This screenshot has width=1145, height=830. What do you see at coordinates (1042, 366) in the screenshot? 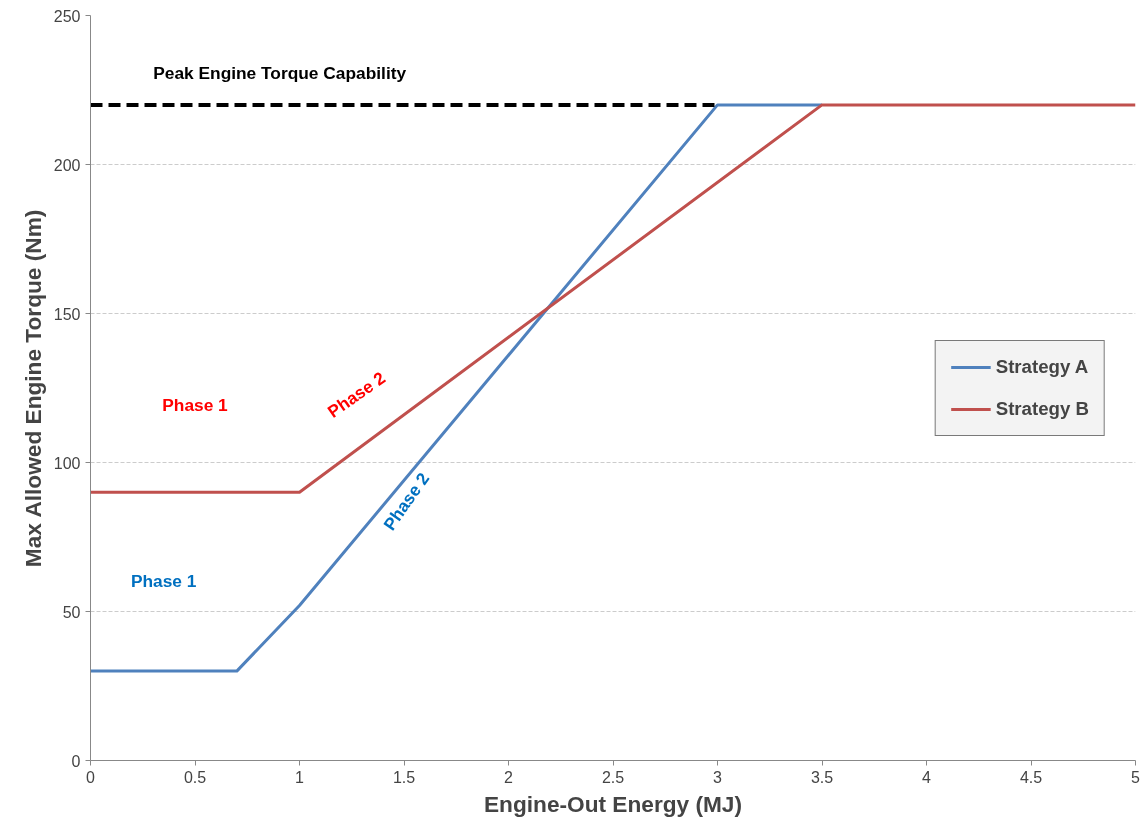
I see `legend-label: Strategy A` at bounding box center [1042, 366].